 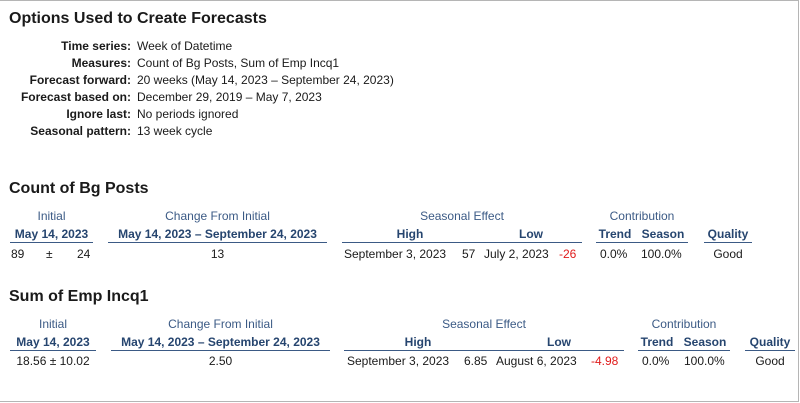 What do you see at coordinates (98, 114) in the screenshot?
I see `option-label: Ignore last:` at bounding box center [98, 114].